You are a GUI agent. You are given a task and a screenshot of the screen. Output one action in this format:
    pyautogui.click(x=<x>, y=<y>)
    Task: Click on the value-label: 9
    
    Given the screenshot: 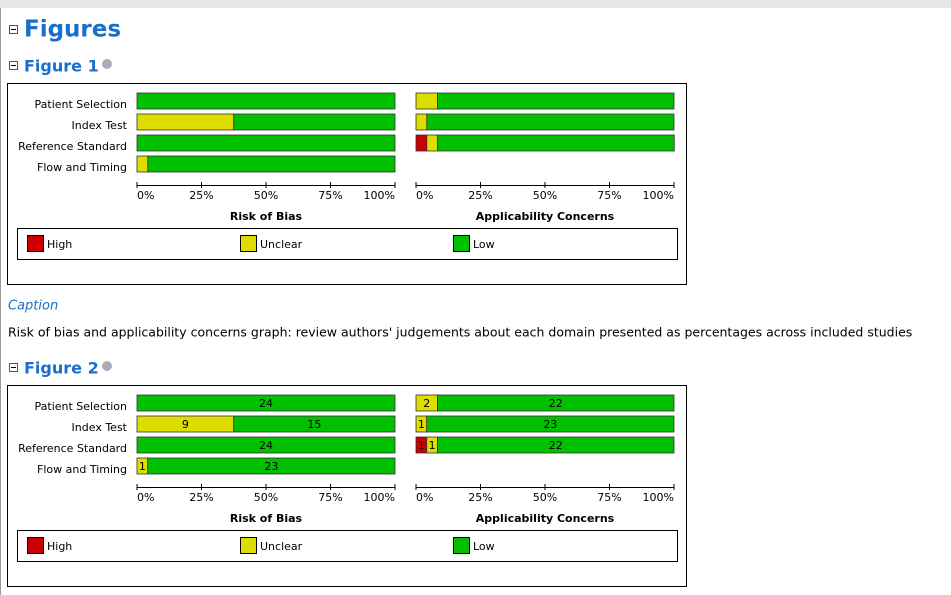 What is the action you would take?
    pyautogui.click(x=185, y=424)
    